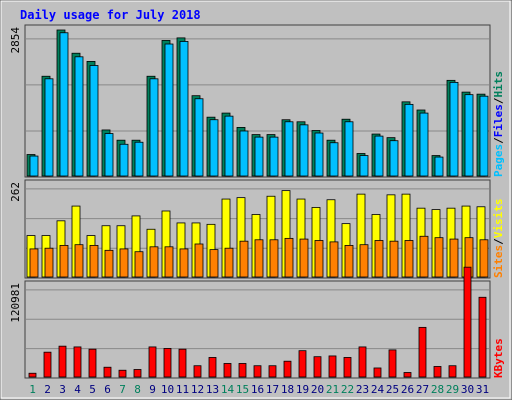  Describe the element at coordinates (110, 15) in the screenshot. I see `chart-title: Daily usage for July 2018` at that location.